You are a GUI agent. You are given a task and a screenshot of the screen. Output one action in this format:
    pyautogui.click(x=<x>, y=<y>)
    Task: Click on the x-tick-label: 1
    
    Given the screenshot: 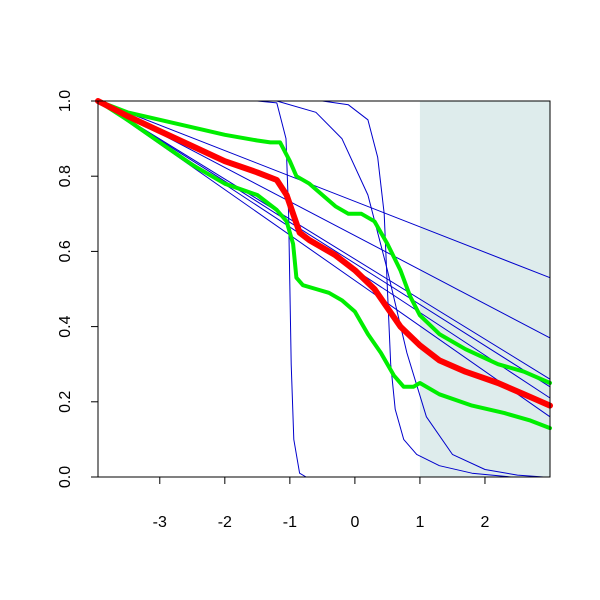 What is the action you would take?
    pyautogui.click(x=419, y=522)
    